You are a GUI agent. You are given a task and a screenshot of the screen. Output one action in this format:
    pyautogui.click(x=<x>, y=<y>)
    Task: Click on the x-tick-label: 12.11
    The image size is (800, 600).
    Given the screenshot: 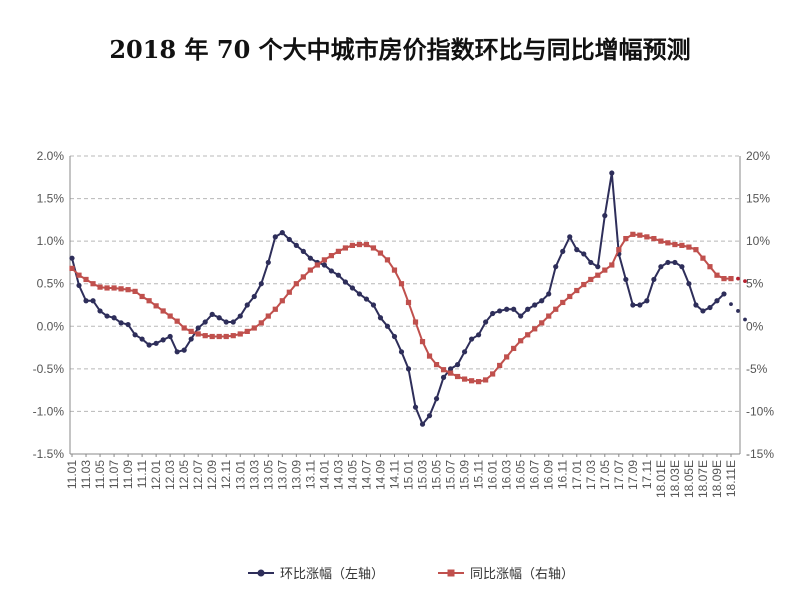 What is the action you would take?
    pyautogui.click(x=226, y=474)
    